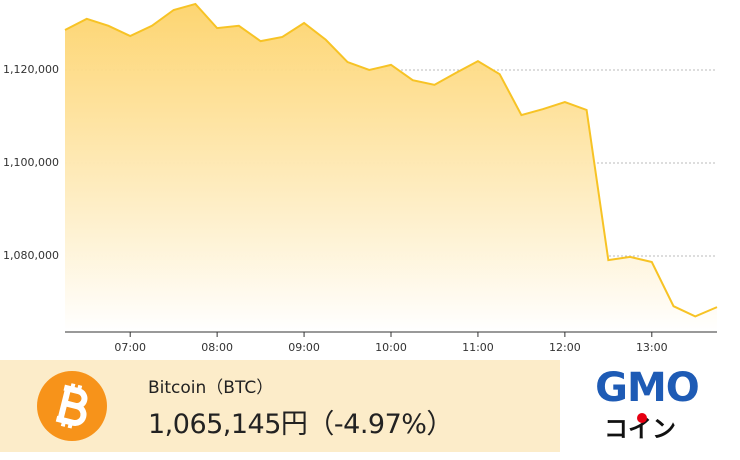  Describe the element at coordinates (31, 162) in the screenshot. I see `y-tick-label: 1,100,000` at that location.